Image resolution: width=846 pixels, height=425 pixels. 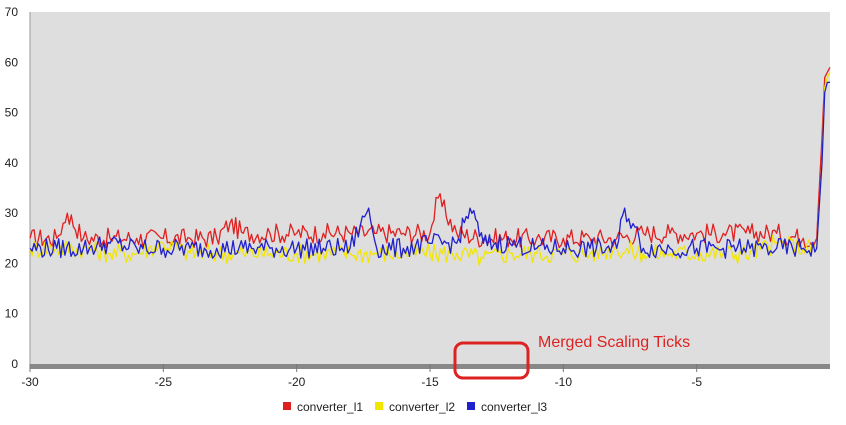 I want to click on y-tick-label: 20, so click(x=12, y=263).